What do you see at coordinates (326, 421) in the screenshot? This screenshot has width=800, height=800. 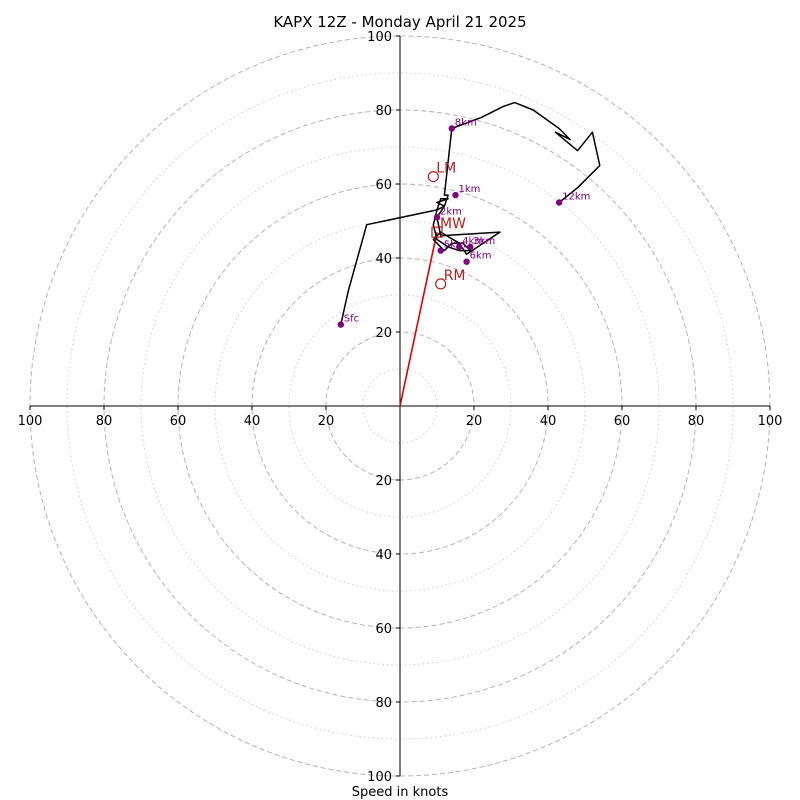 I see `tick-label-left: 20` at bounding box center [326, 421].